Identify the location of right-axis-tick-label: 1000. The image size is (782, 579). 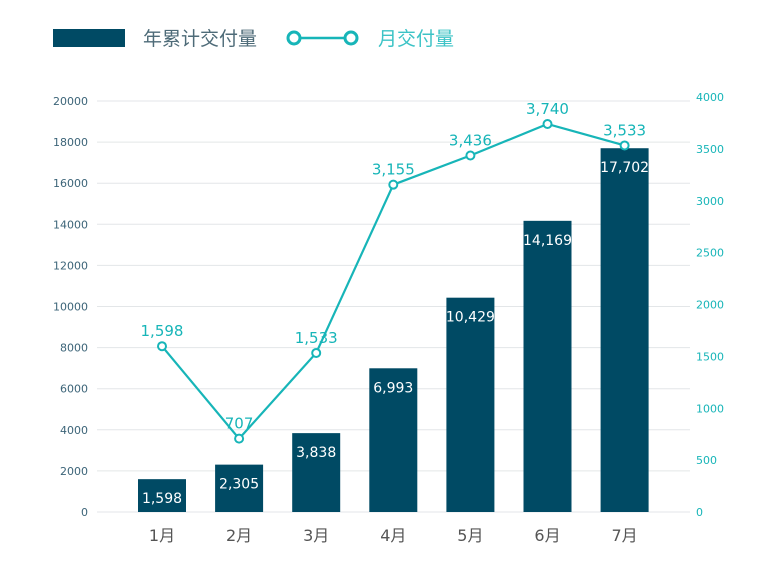
(710, 408).